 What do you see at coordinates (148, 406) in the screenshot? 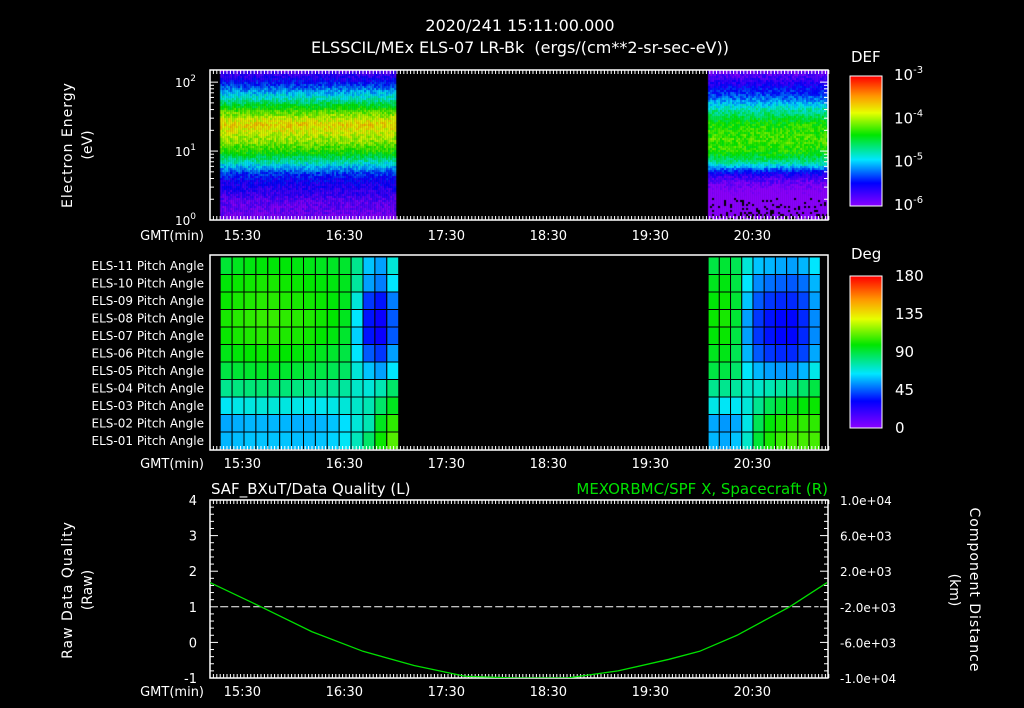
I see `pitch-angle-row-label: ELS-03 Pitch Angle` at bounding box center [148, 406].